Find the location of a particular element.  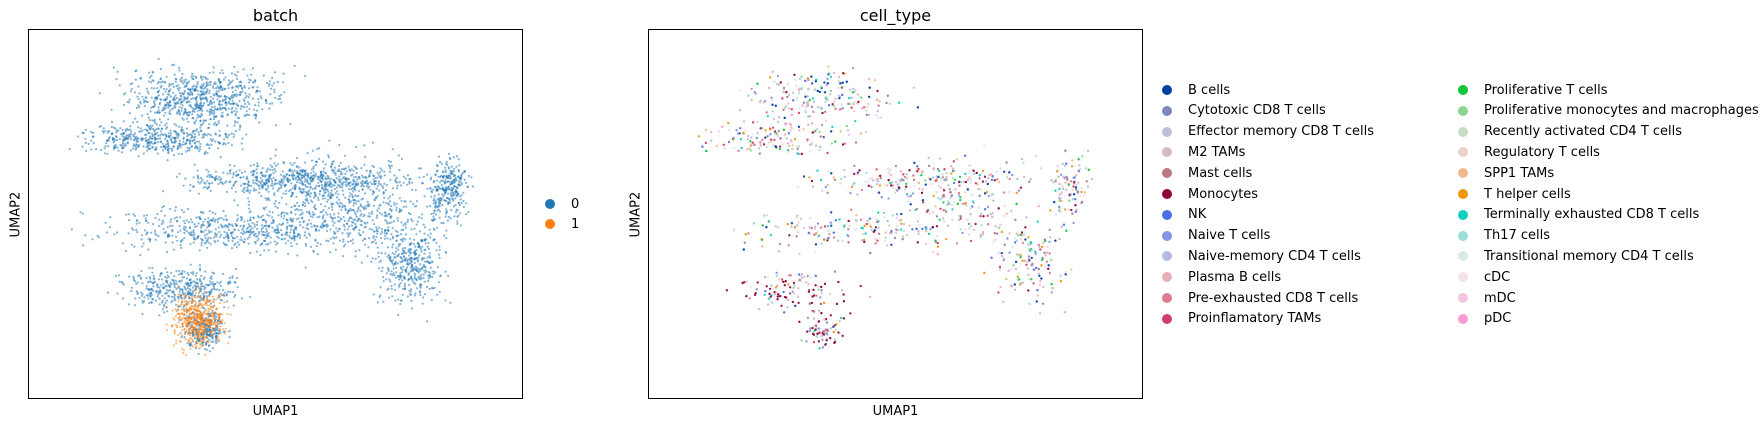

cell-type-x-axis-label: UMAP1 is located at coordinates (895, 411).